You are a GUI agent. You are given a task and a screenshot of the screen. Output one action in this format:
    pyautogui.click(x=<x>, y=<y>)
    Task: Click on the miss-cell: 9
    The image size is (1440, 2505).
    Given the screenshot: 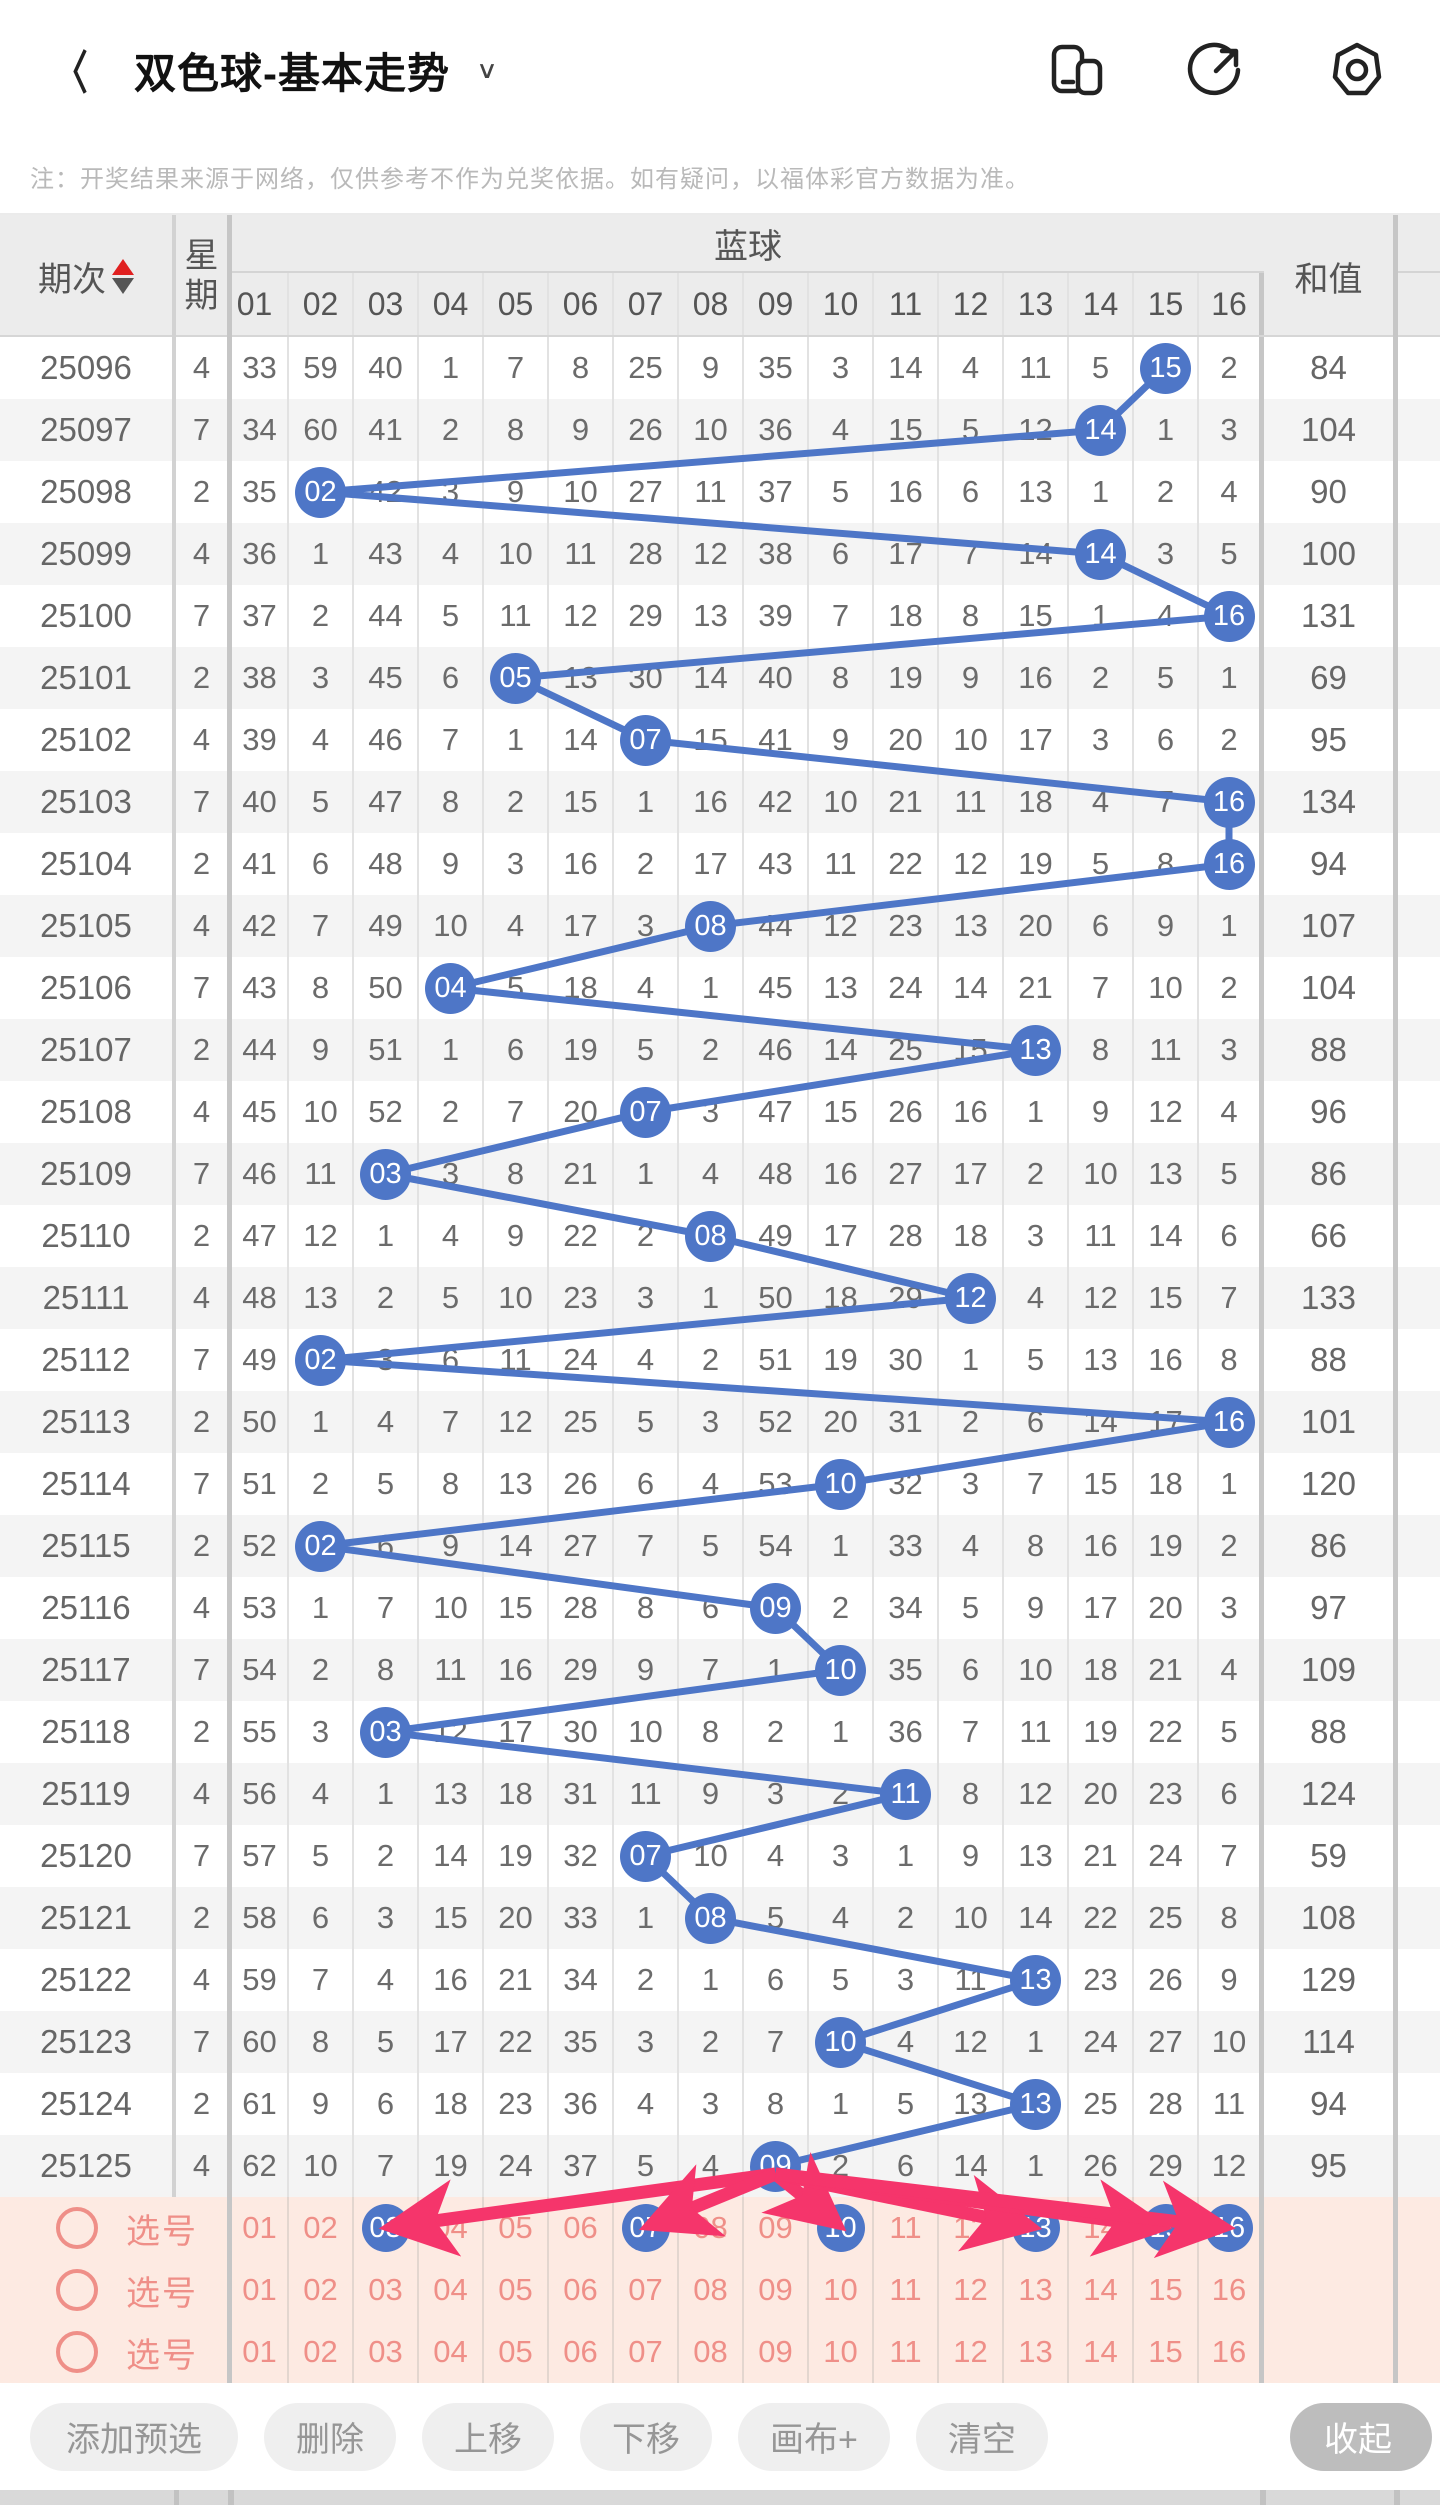 What is the action you would take?
    pyautogui.click(x=516, y=492)
    